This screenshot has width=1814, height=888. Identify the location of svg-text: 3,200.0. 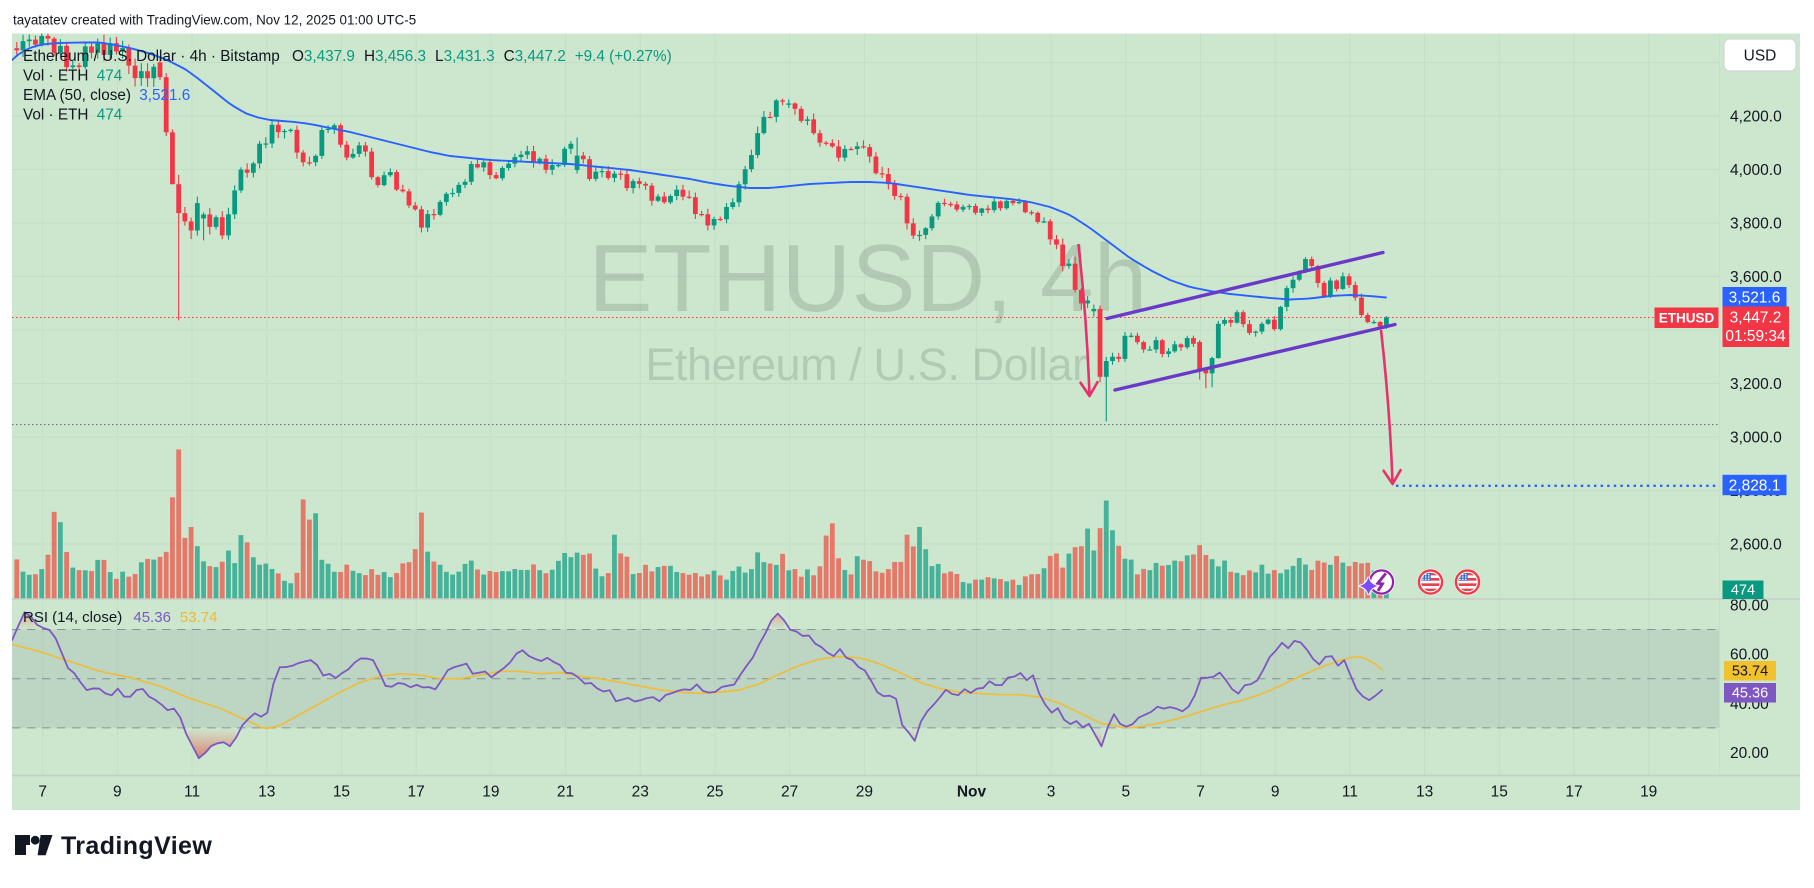
(1756, 384).